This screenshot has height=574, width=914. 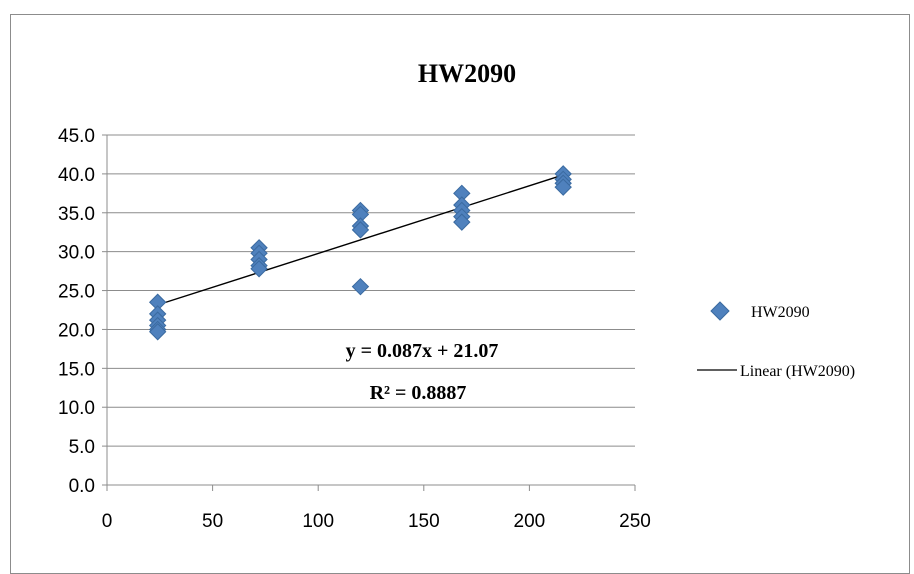 I want to click on y-tick-labels: 0.0 5.0 10.0 15.0 20.0 25.0 30.0 35.0 40.0 45.0, so click(x=76, y=311).